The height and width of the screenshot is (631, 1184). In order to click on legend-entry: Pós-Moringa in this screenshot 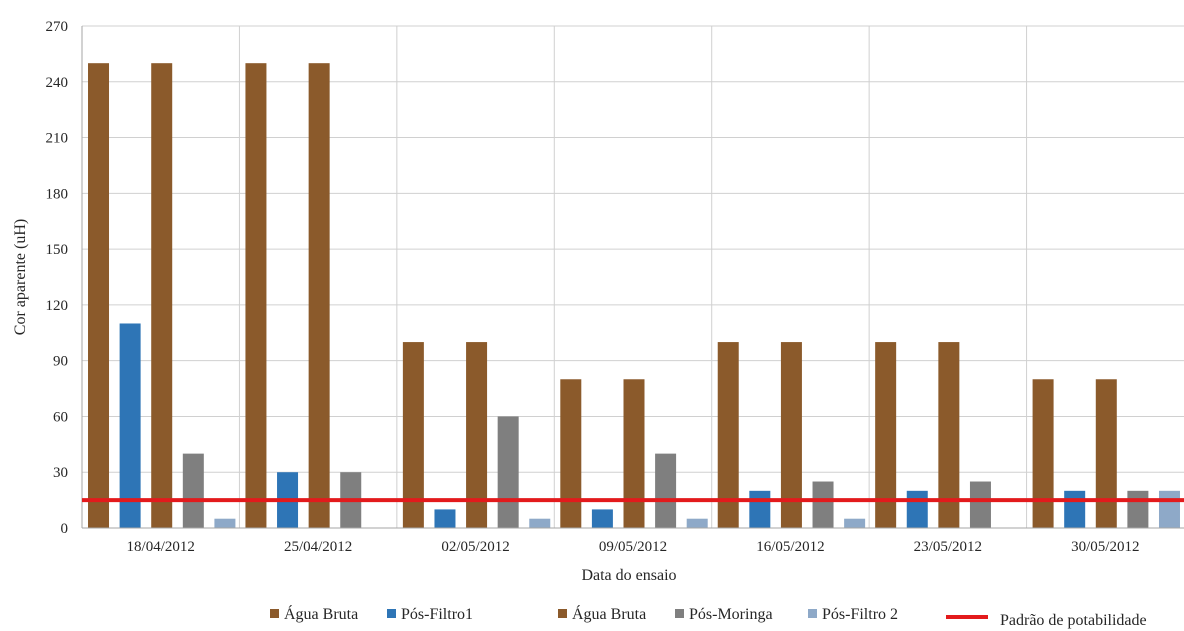, I will do `click(724, 614)`.